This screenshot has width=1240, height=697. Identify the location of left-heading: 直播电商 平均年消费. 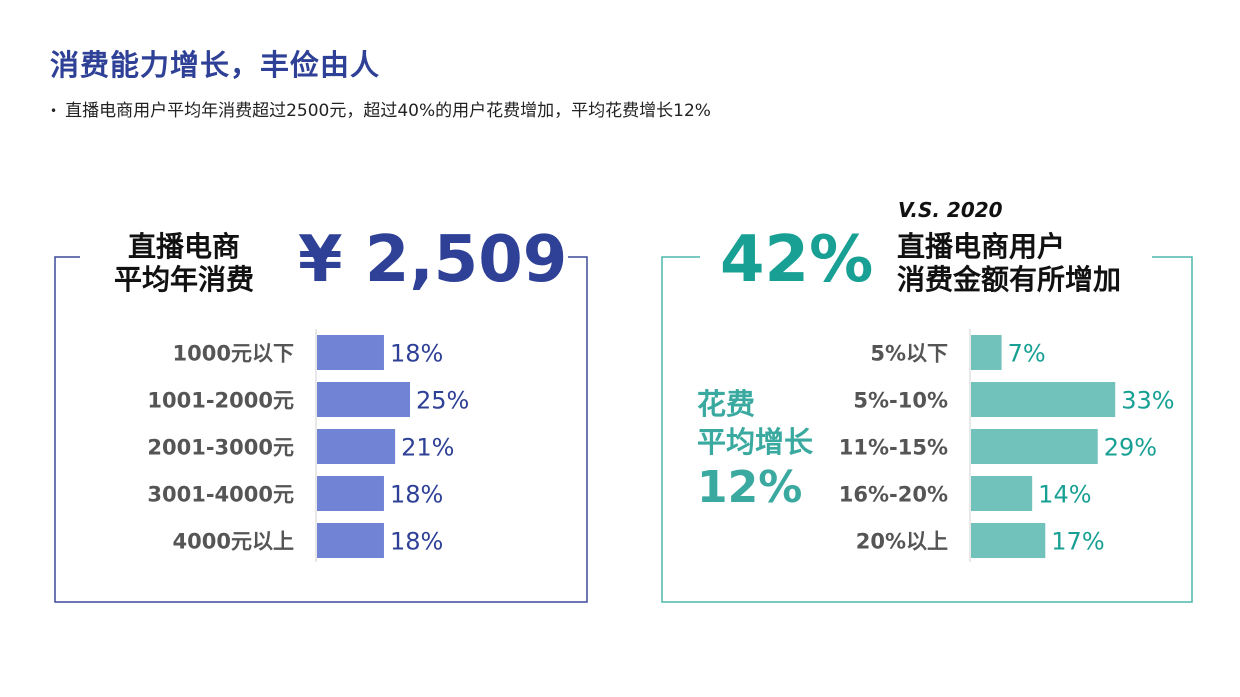
(184, 263).